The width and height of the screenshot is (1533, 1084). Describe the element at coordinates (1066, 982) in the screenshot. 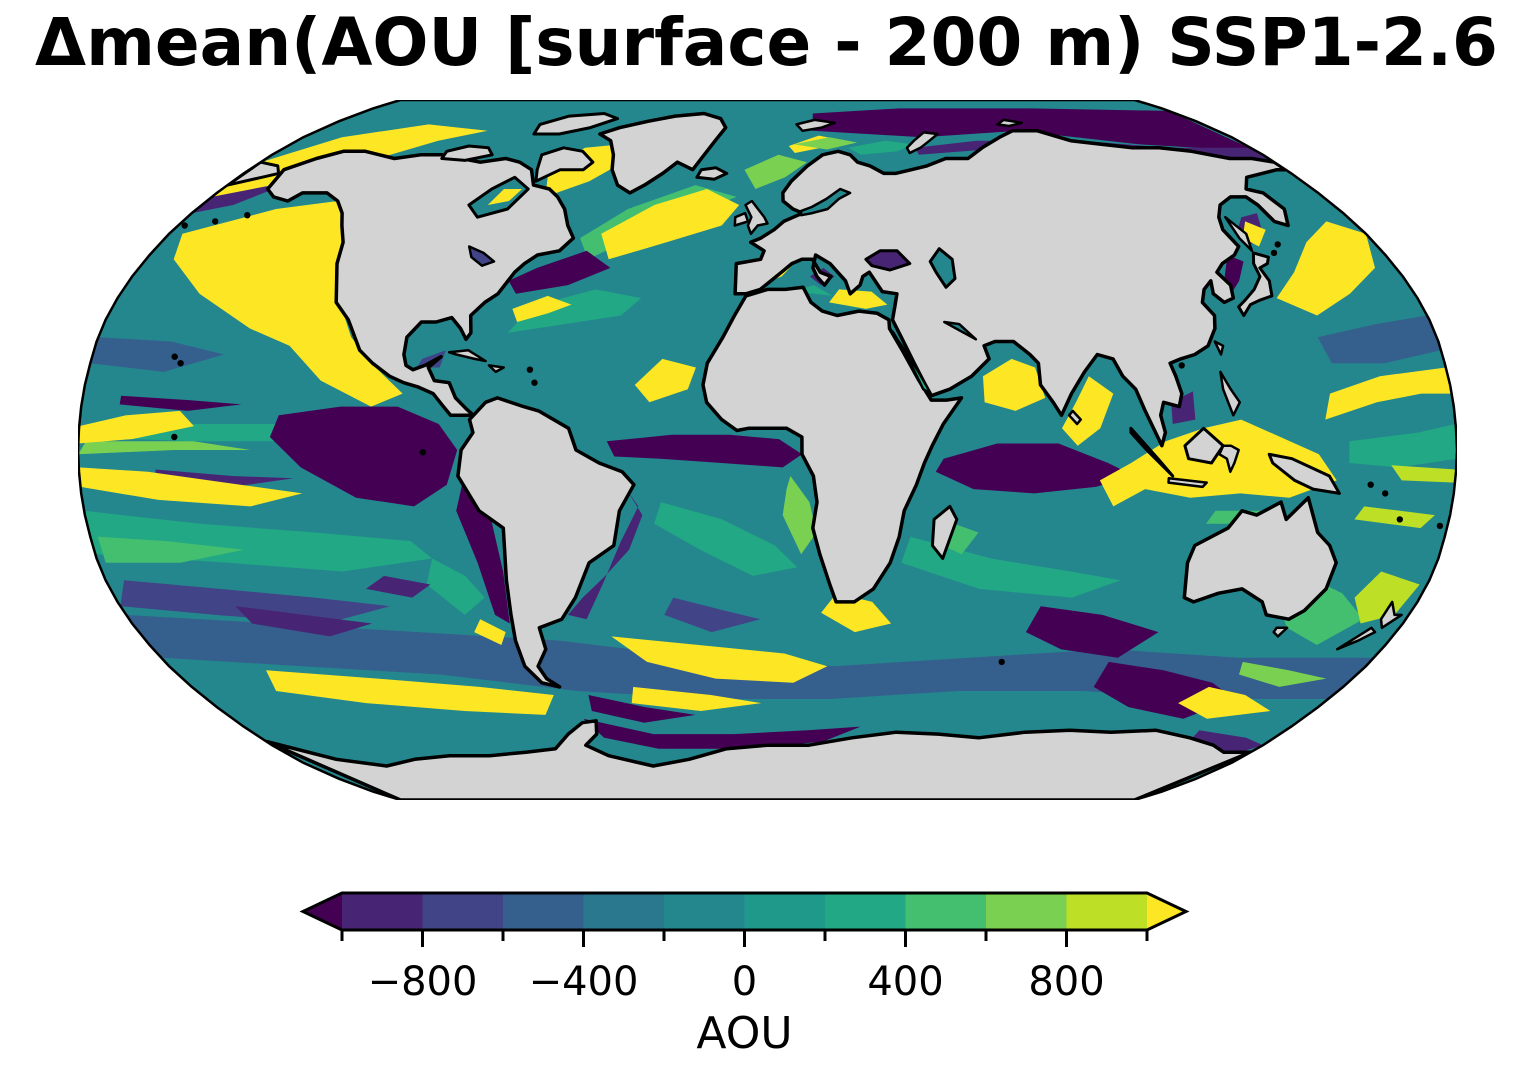

I see `colorbar-tick-label: 800` at that location.